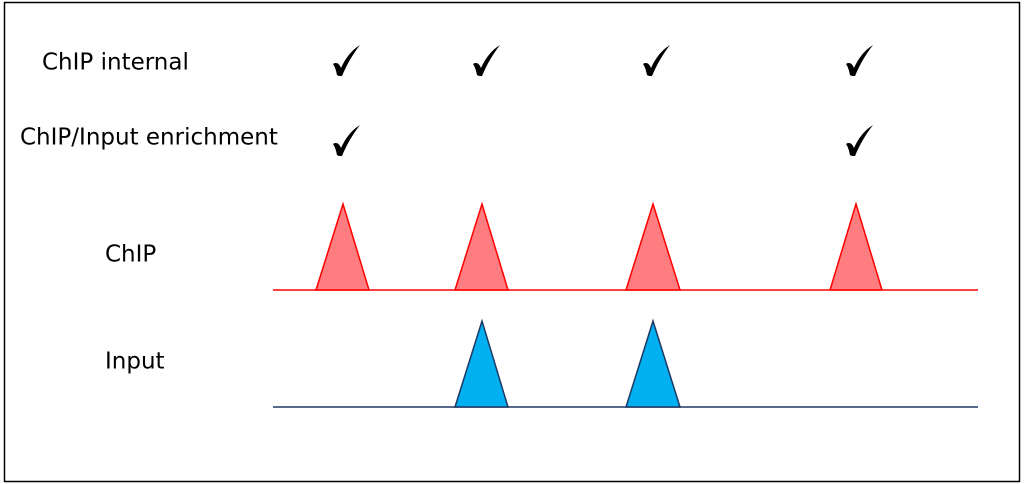 The width and height of the screenshot is (1024, 484). What do you see at coordinates (115, 63) in the screenshot?
I see `row-label: ChIP internal` at bounding box center [115, 63].